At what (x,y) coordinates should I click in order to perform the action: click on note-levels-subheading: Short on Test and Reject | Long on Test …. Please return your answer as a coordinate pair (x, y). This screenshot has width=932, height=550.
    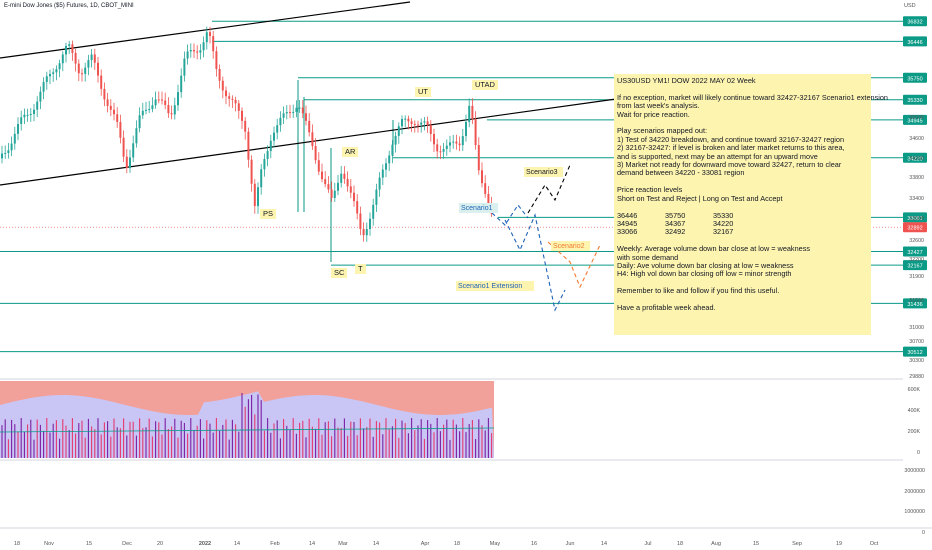
    Looking at the image, I should click on (700, 198).